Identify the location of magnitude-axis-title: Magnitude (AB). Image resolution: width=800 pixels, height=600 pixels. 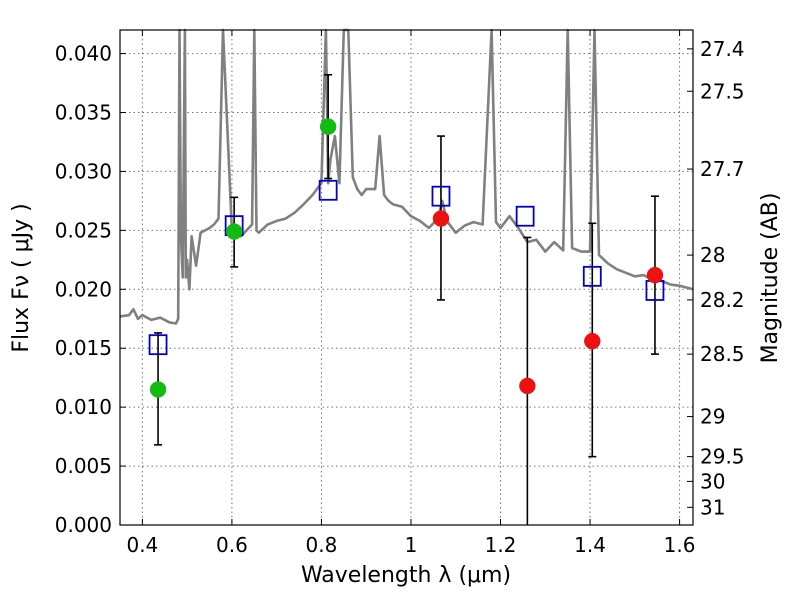
(770, 278).